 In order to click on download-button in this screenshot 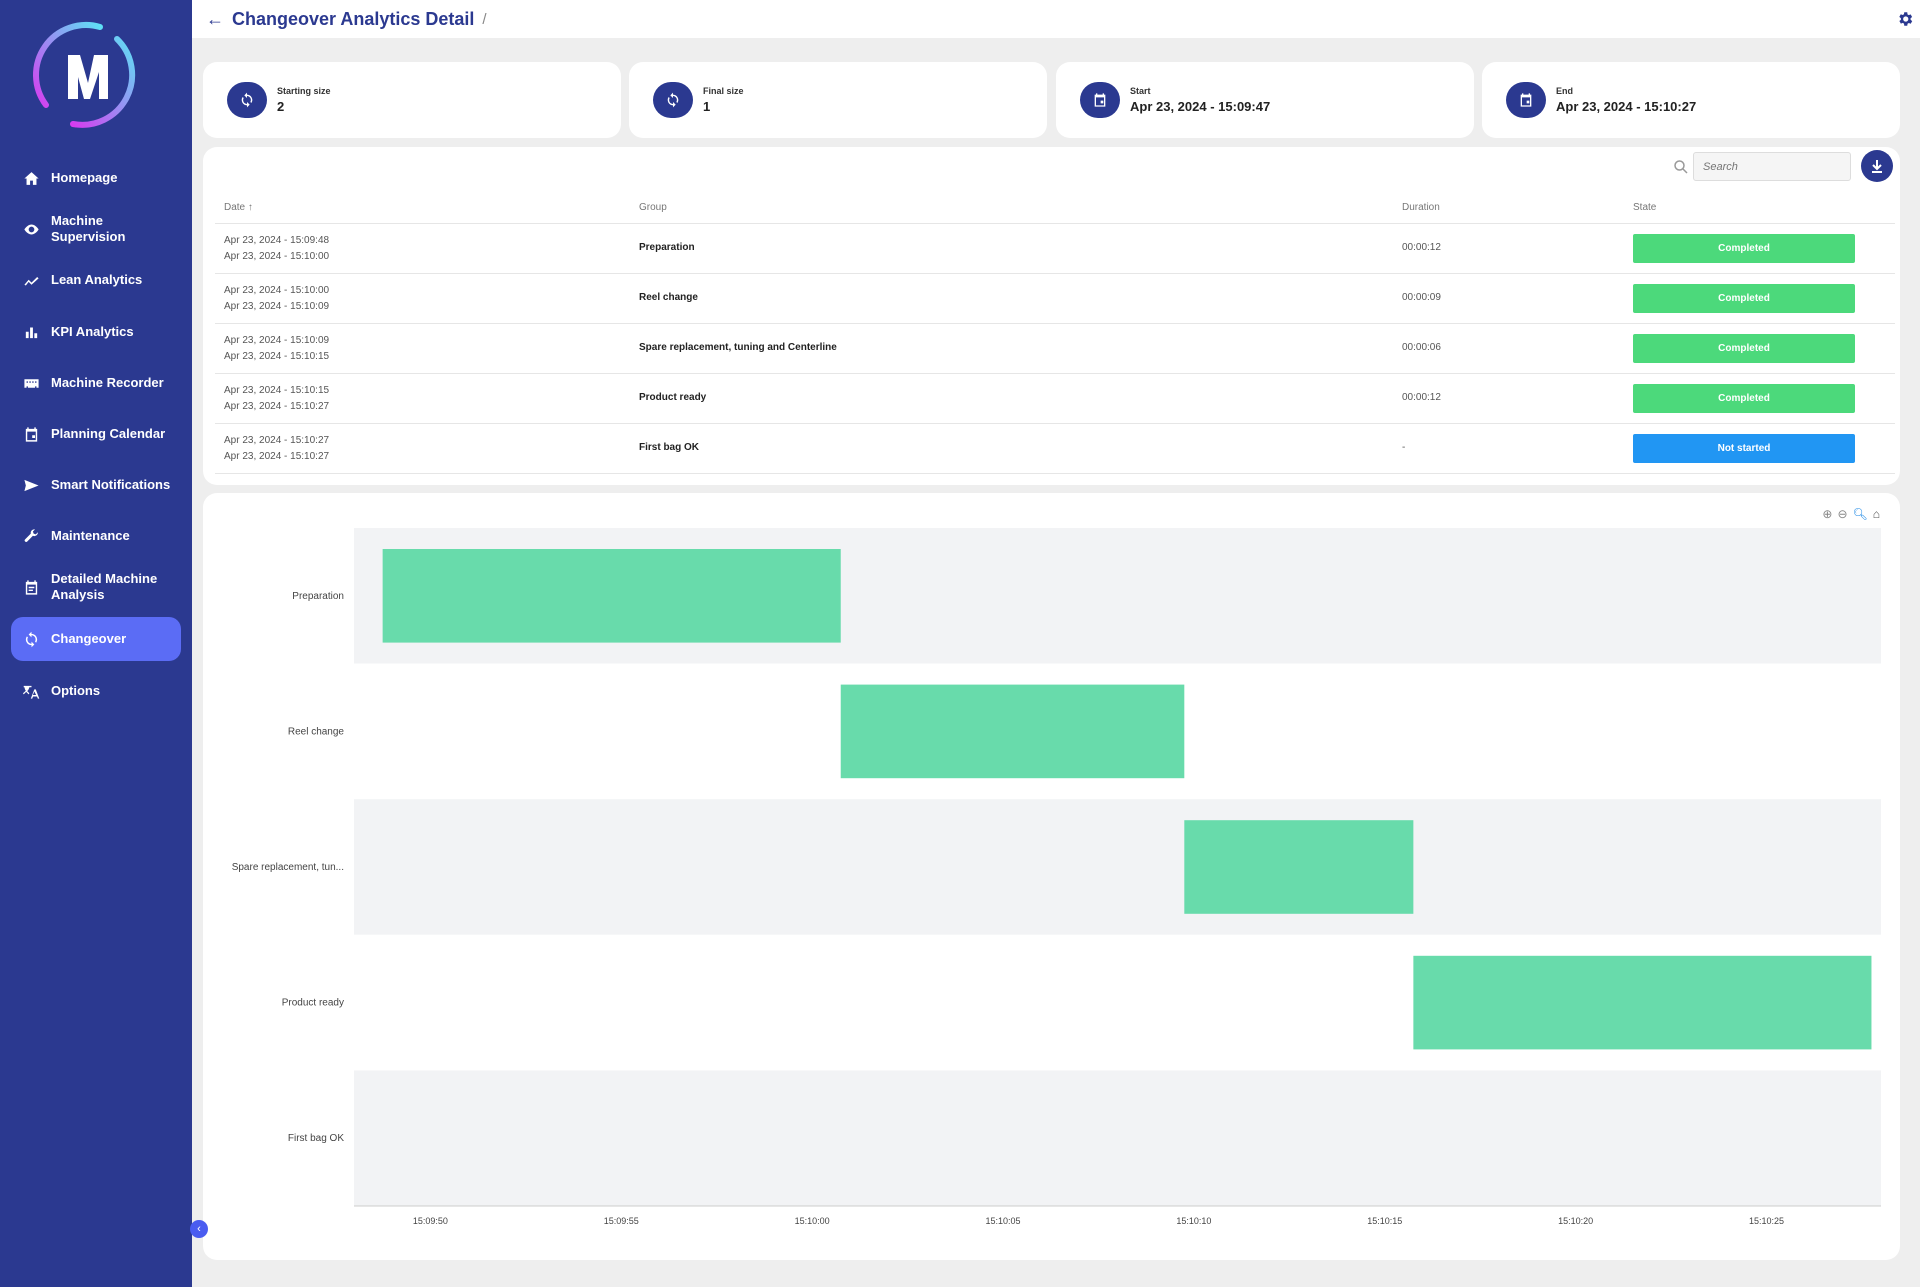, I will do `click(1877, 166)`.